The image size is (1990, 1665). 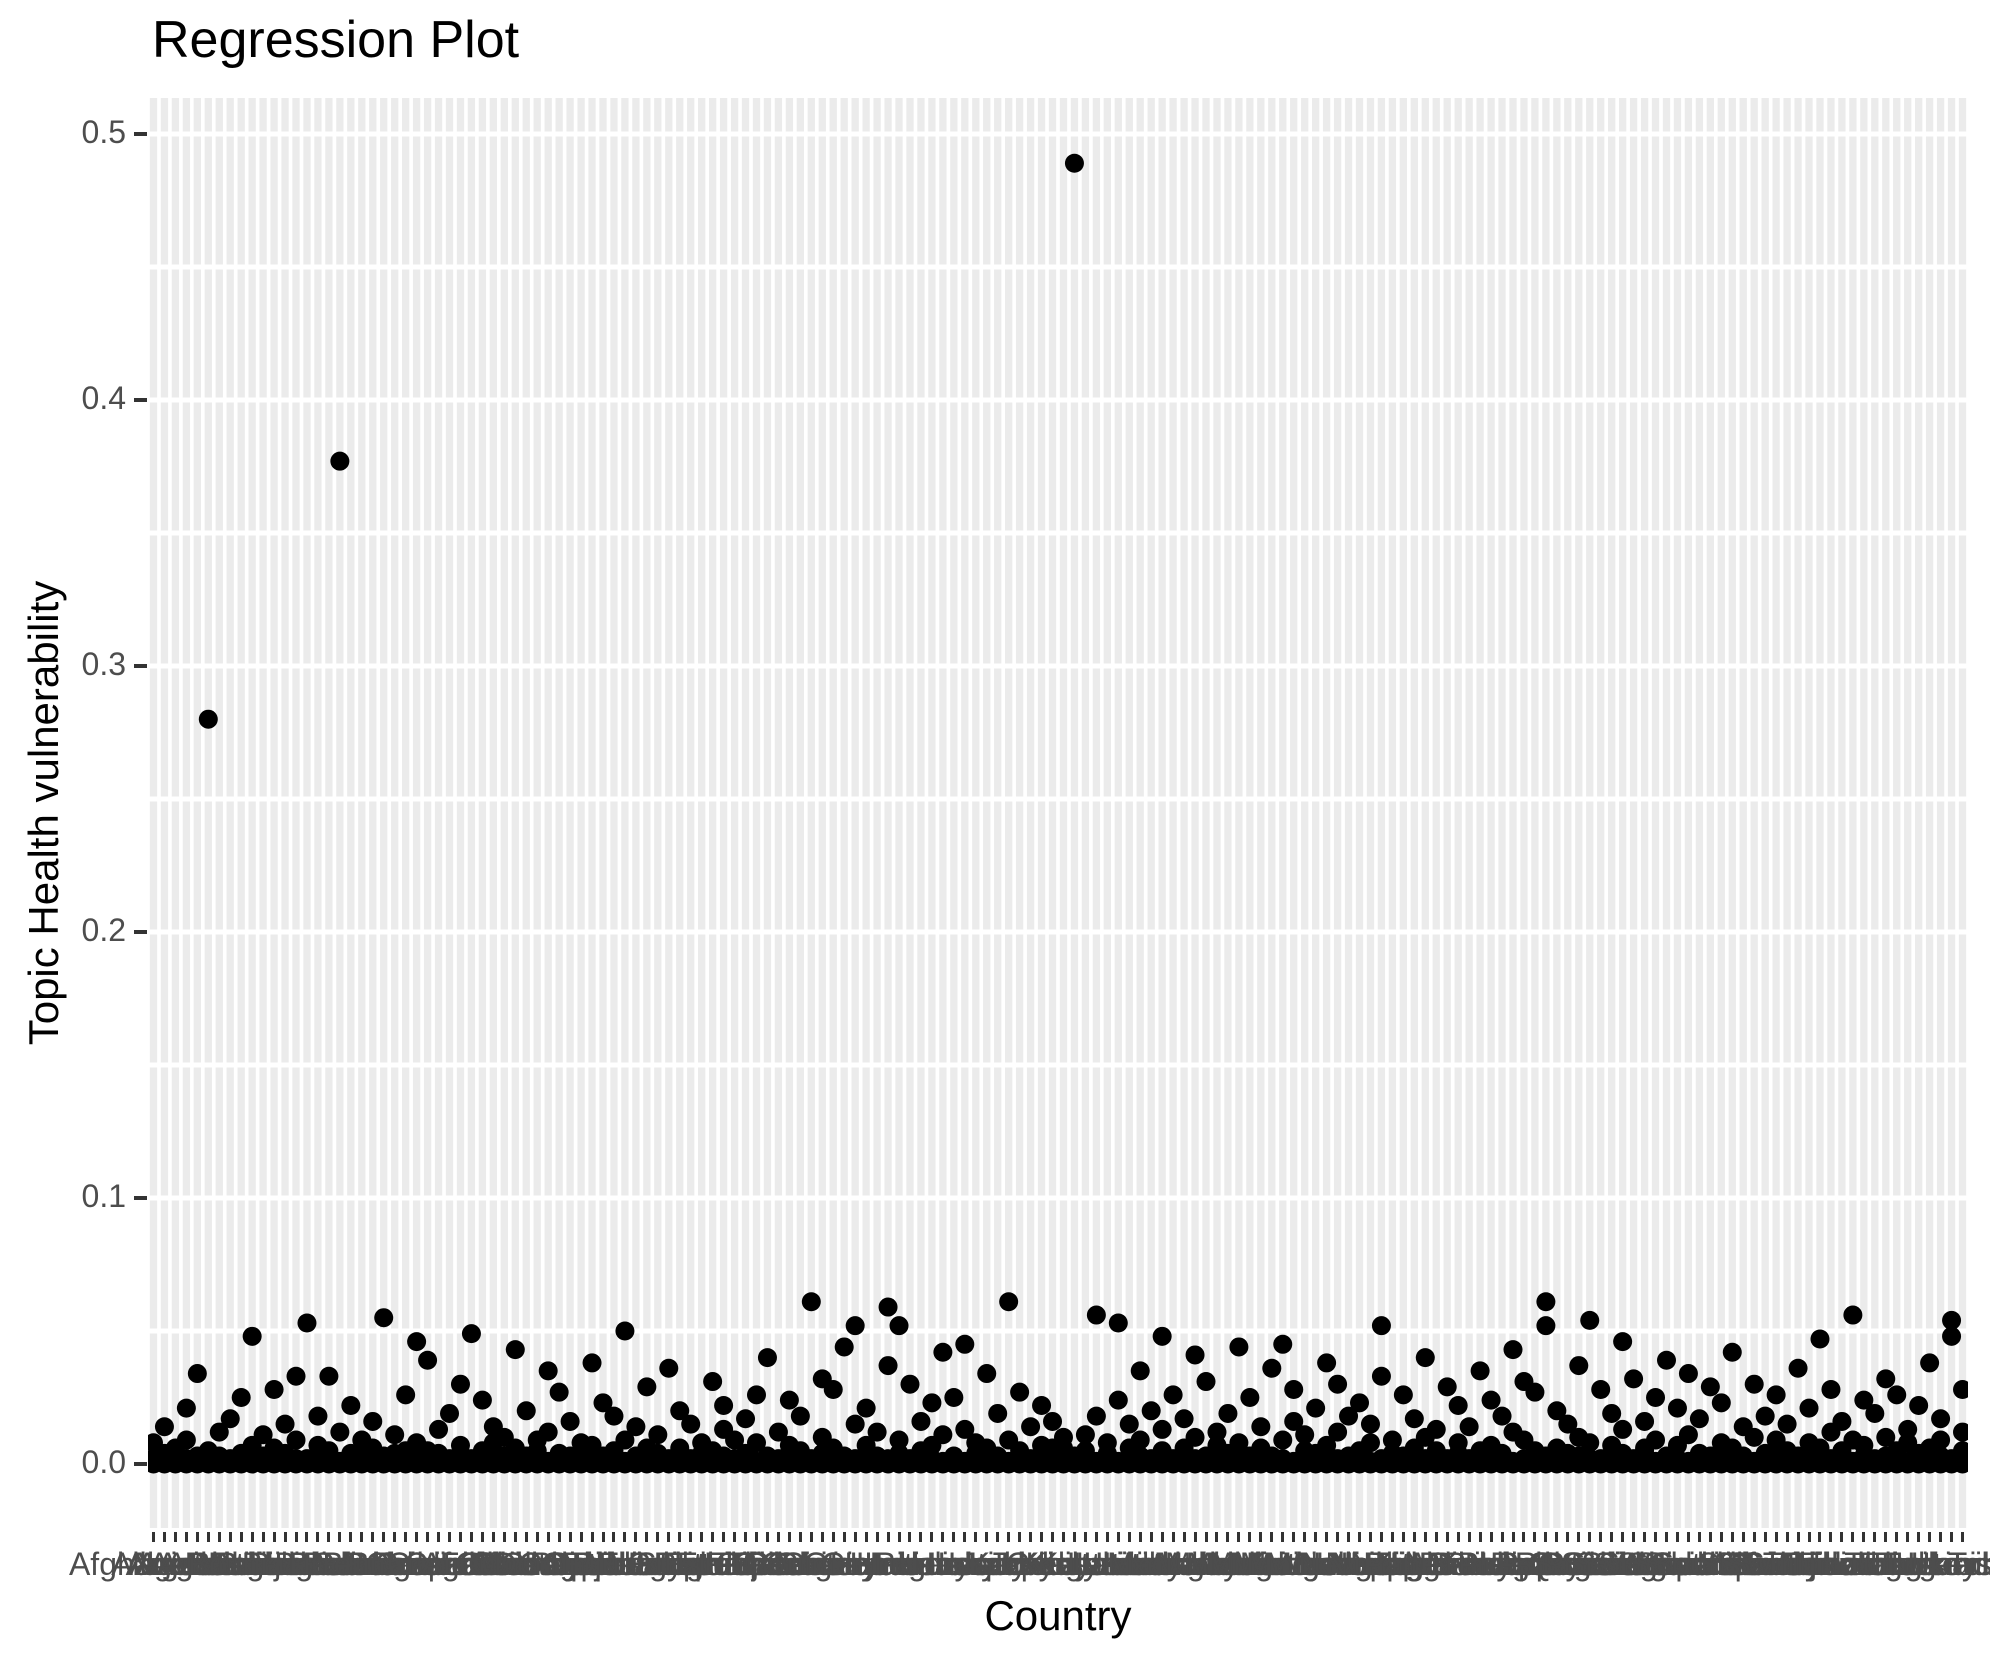 I want to click on x-tick-label: North Macedonia, so click(x=1447, y=1564).